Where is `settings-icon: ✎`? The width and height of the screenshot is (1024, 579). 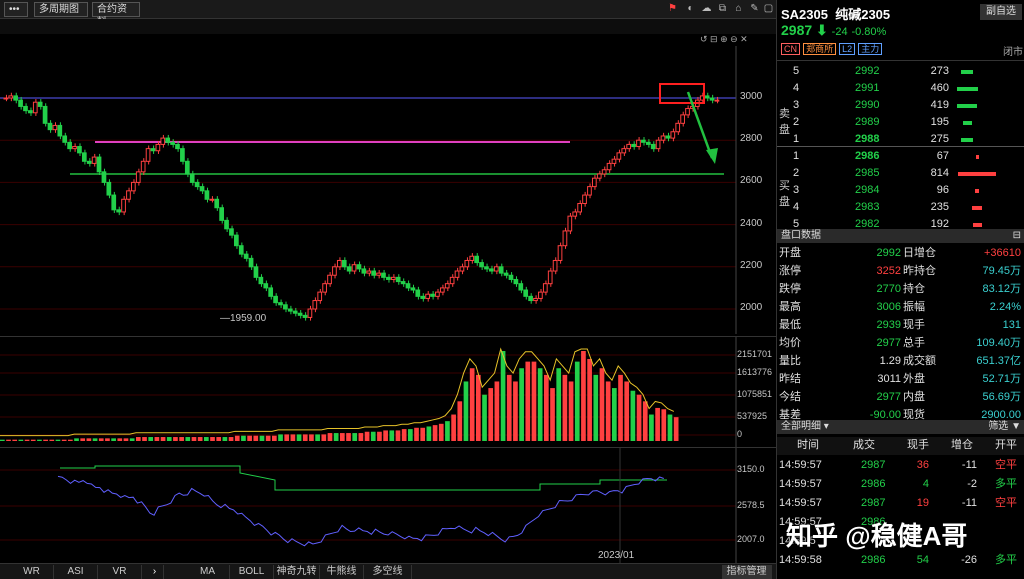 settings-icon: ✎ is located at coordinates (754, 8).